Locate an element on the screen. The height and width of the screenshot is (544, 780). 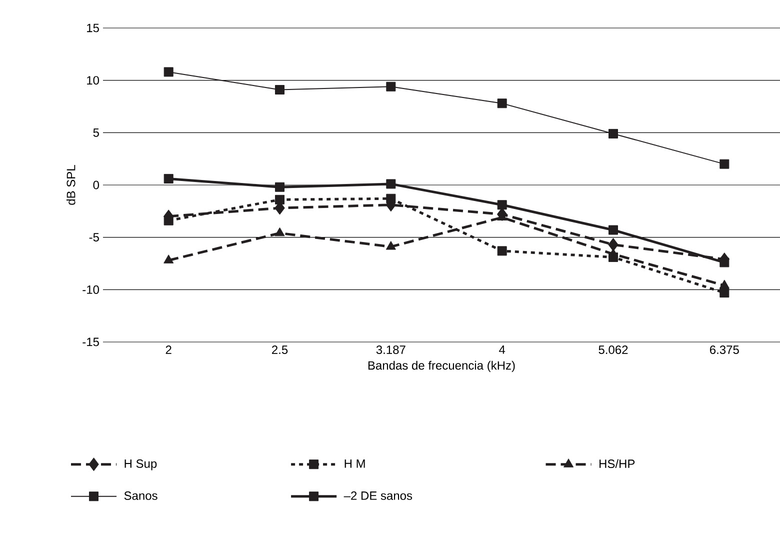
x-tick-label: 4 is located at coordinates (502, 350).